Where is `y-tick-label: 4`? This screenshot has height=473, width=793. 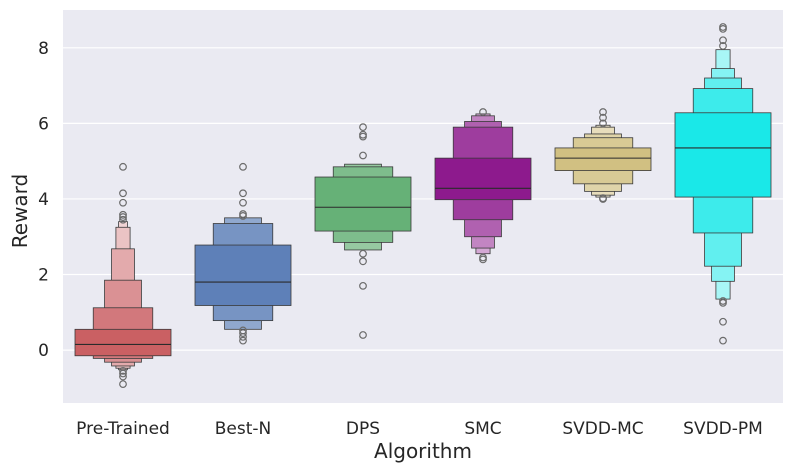
y-tick-label: 4 is located at coordinates (43, 200).